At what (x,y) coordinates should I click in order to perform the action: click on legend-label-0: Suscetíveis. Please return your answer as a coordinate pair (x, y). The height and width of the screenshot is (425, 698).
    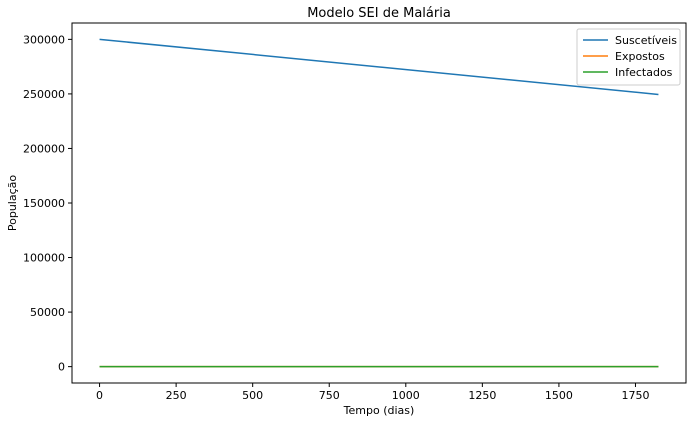
    Looking at the image, I should click on (646, 40).